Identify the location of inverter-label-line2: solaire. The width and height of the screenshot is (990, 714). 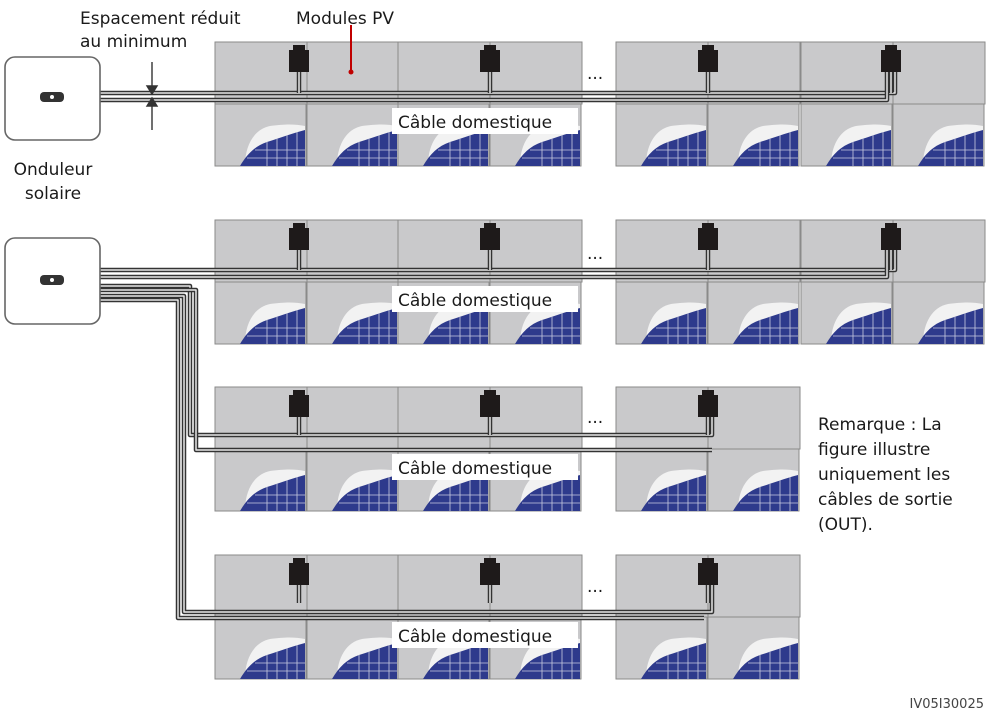
(53, 194).